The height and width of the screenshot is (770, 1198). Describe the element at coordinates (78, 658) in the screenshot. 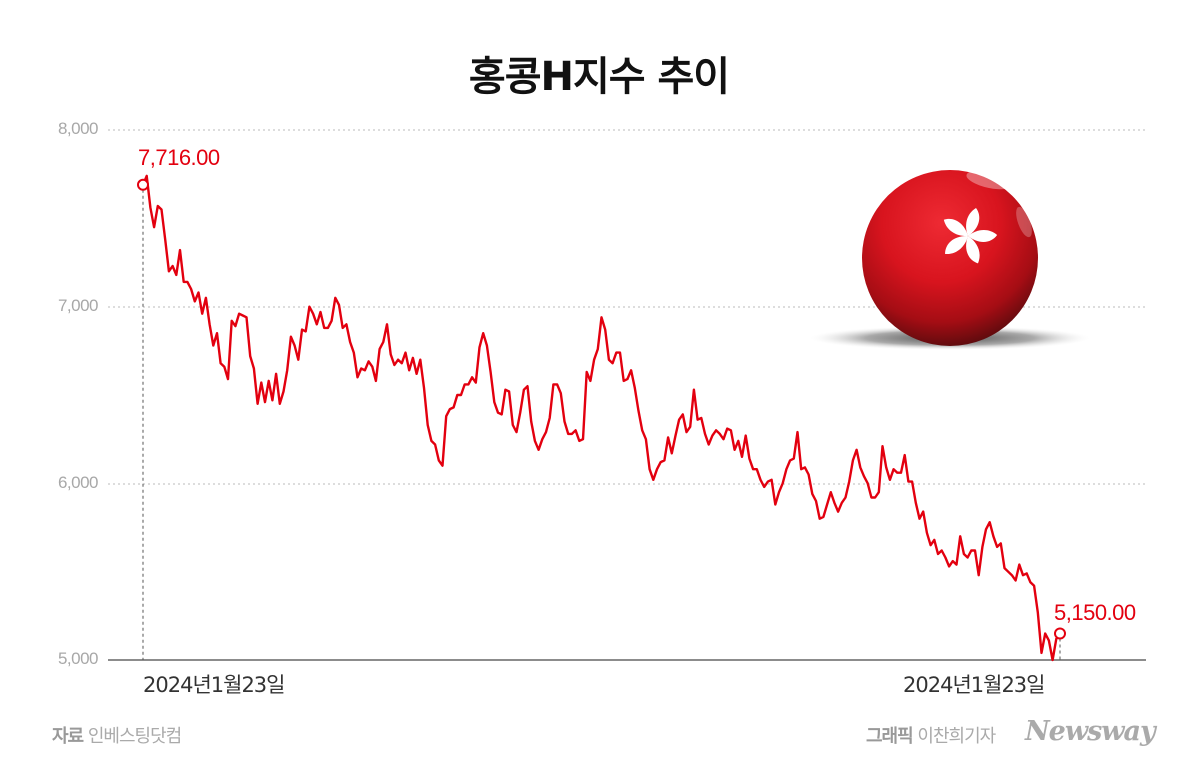

I see `y-tick-5000: 5,000` at that location.